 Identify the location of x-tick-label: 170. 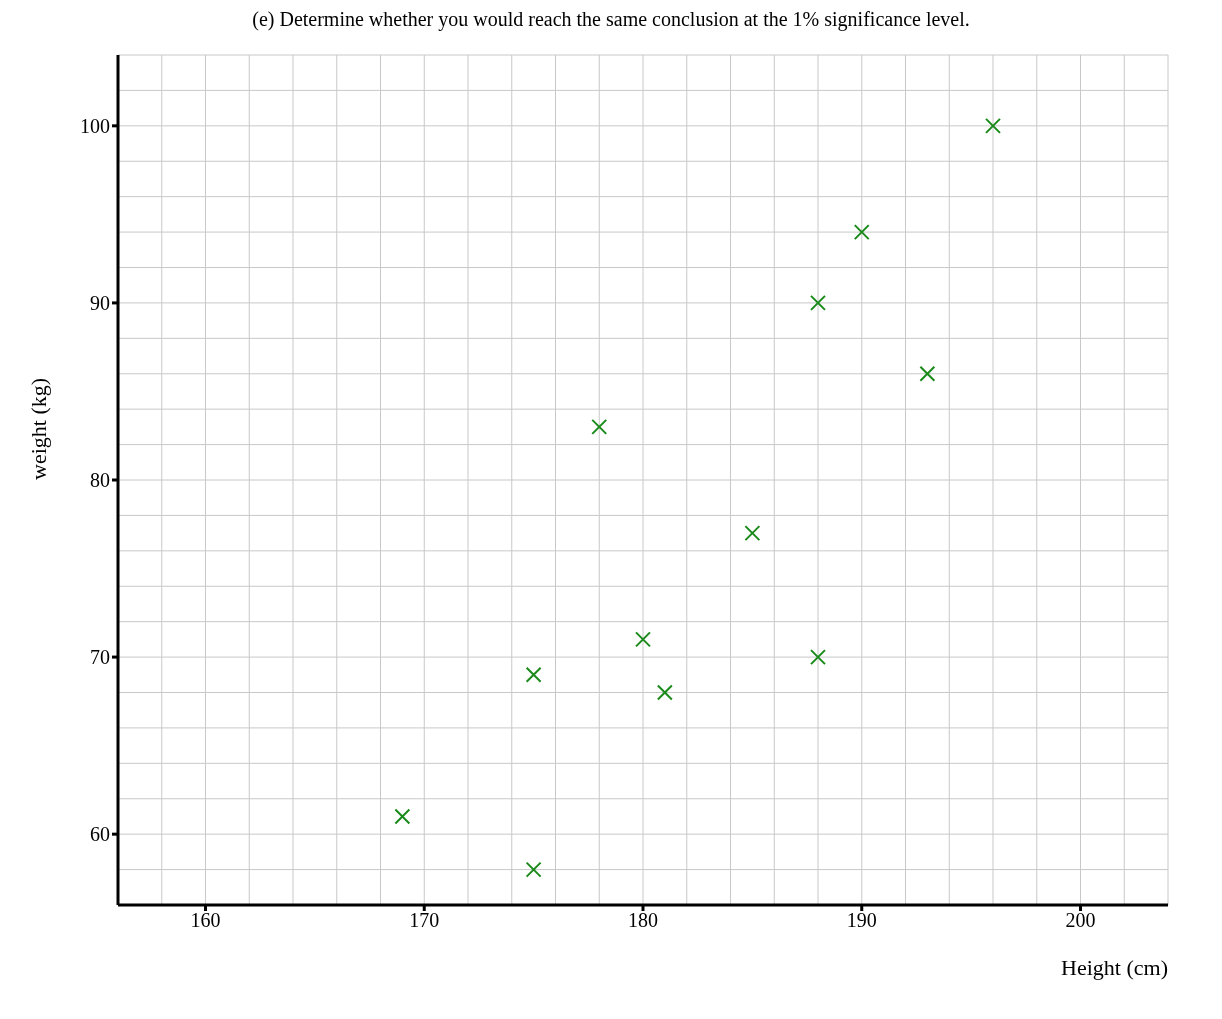
(424, 920).